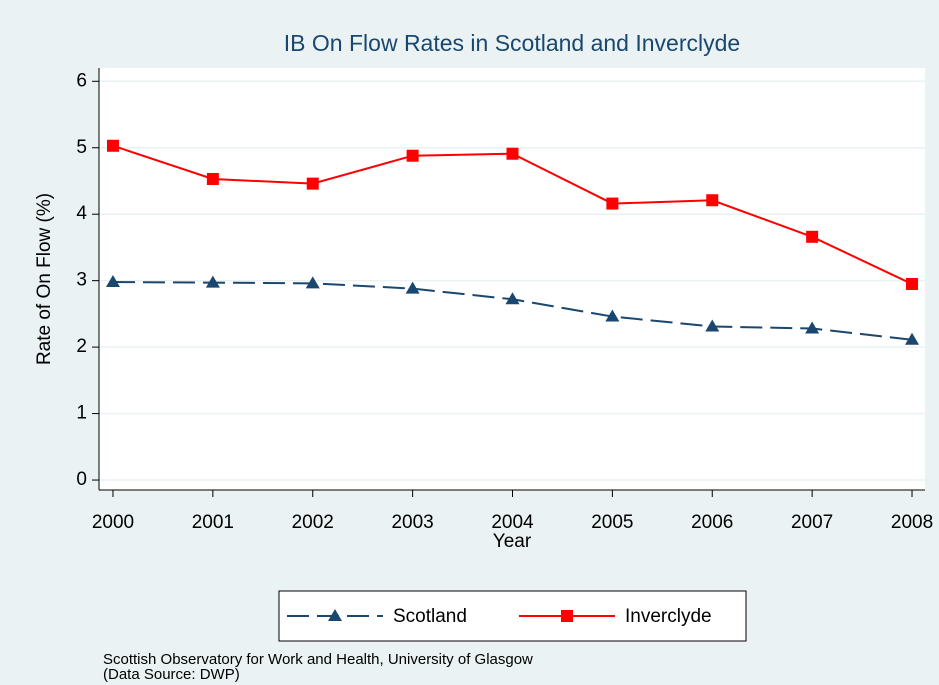  What do you see at coordinates (512, 541) in the screenshot?
I see `x-axis-label: Year` at bounding box center [512, 541].